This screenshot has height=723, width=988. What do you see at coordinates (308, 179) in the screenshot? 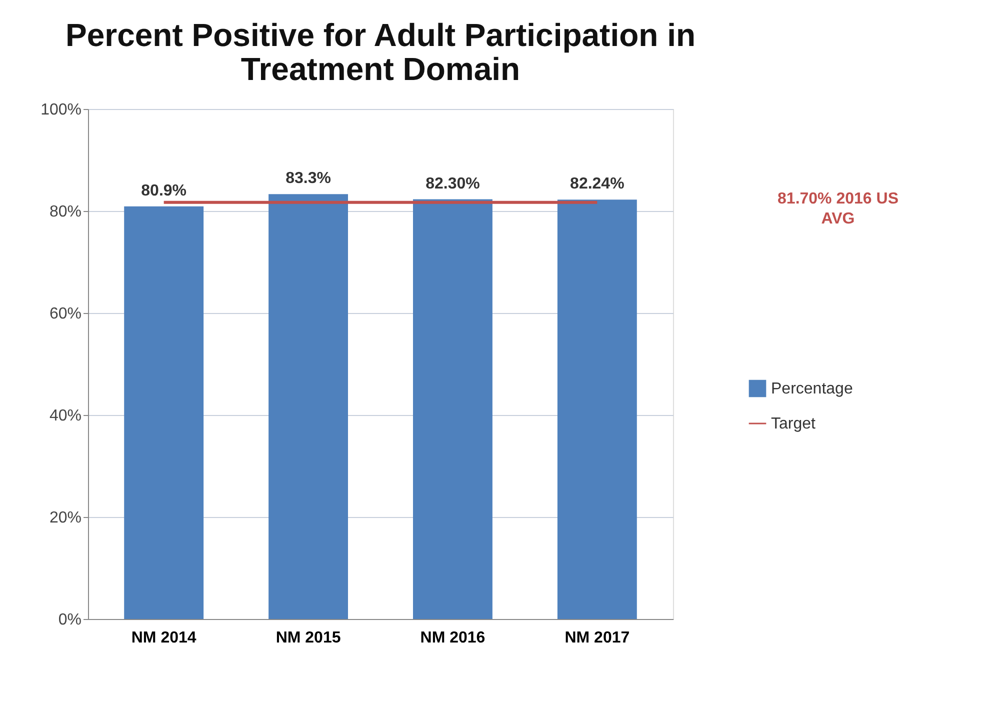
I see `data-label: 83.3%` at bounding box center [308, 179].